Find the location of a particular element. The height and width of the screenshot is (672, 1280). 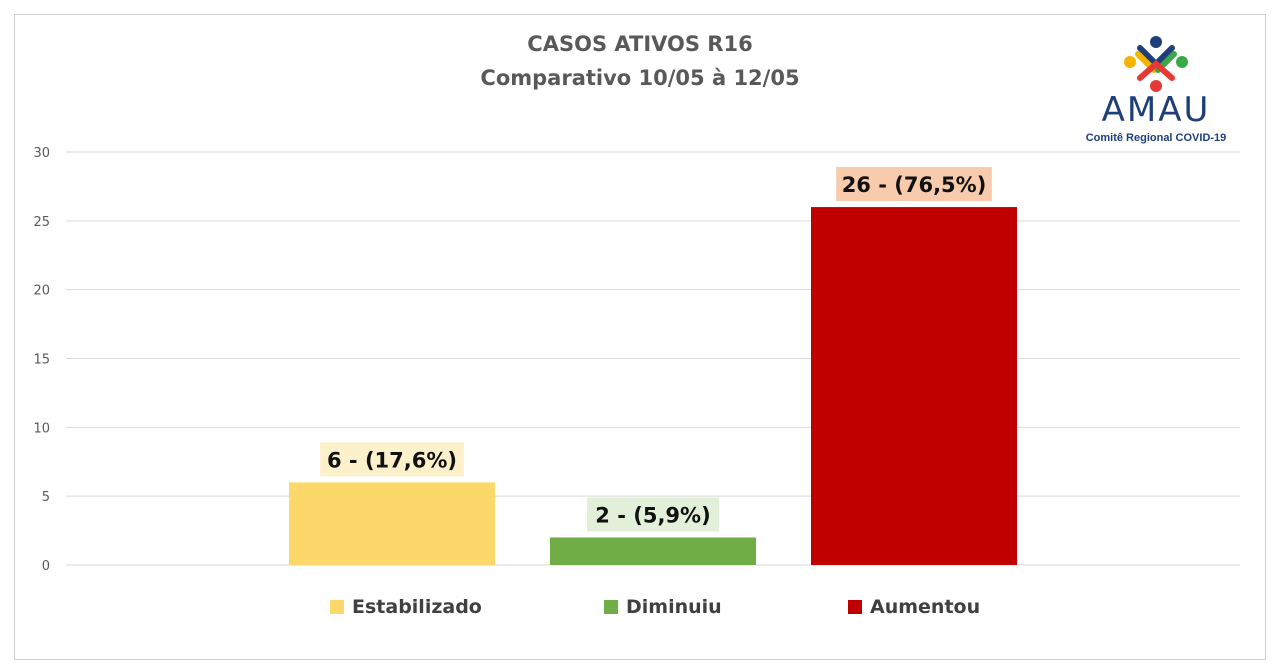

y-tick-label: 10 is located at coordinates (41, 428).